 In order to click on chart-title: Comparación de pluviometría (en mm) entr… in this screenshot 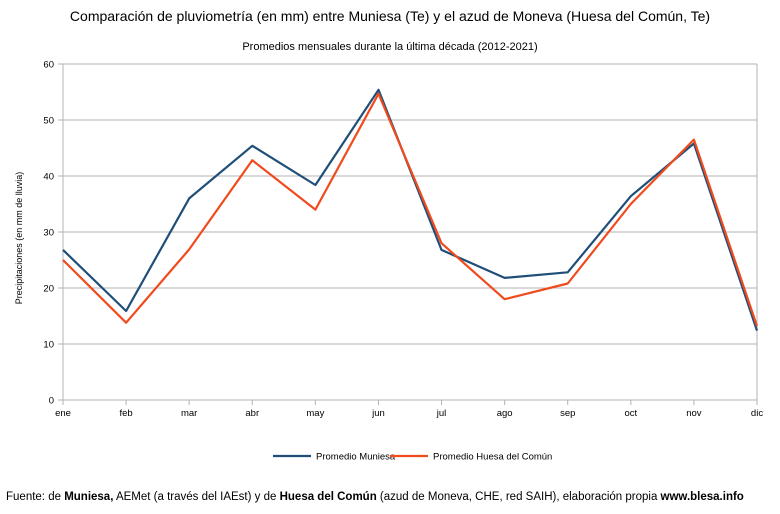, I will do `click(390, 16)`.